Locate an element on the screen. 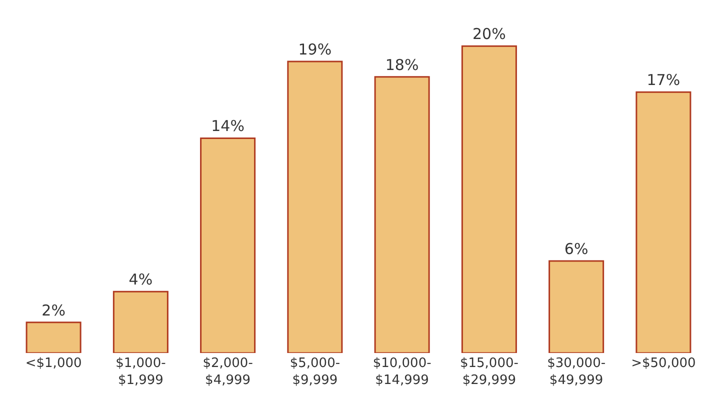 The width and height of the screenshot is (717, 413). data-label: 6% is located at coordinates (576, 249).